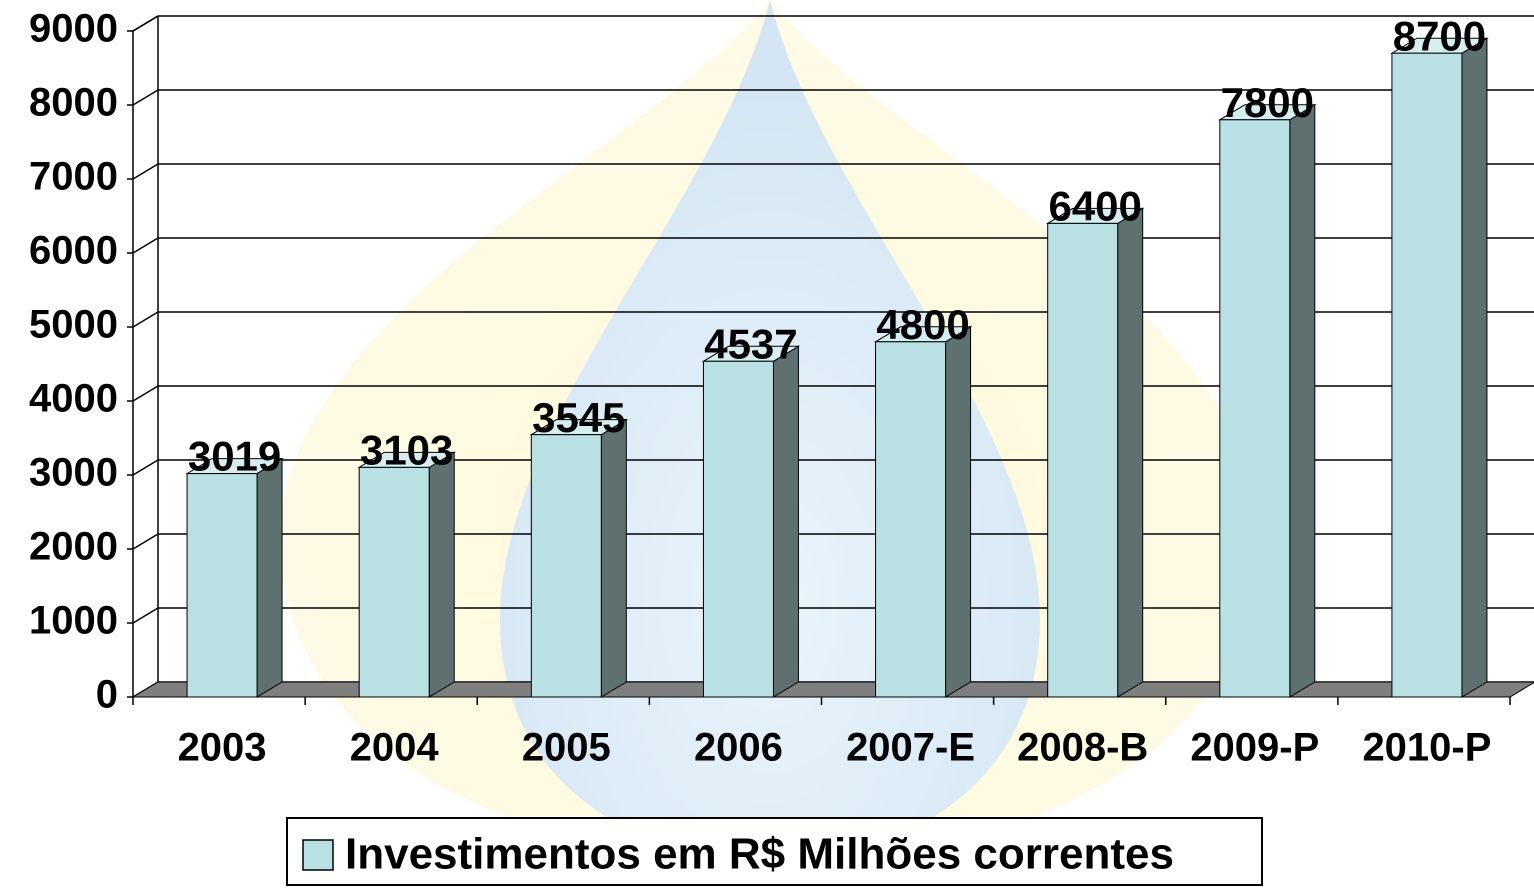 The height and width of the screenshot is (891, 1534). What do you see at coordinates (1439, 35) in the screenshot?
I see `data-label: 8700` at bounding box center [1439, 35].